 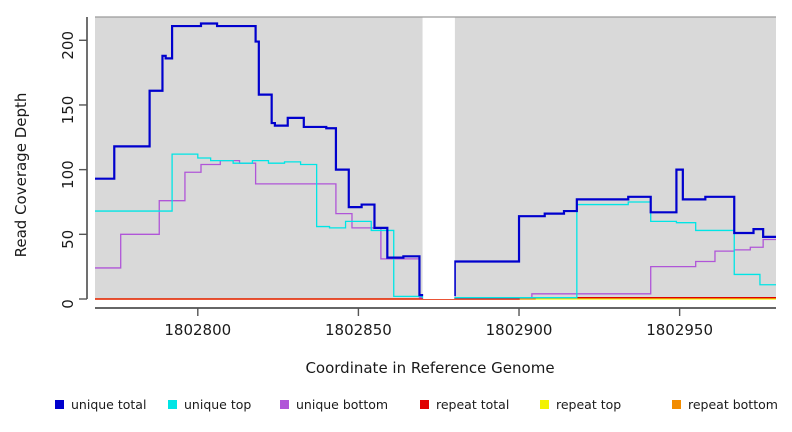 What do you see at coordinates (676, 404) in the screenshot?
I see `legend-swatch-repeat-bottom` at bounding box center [676, 404].